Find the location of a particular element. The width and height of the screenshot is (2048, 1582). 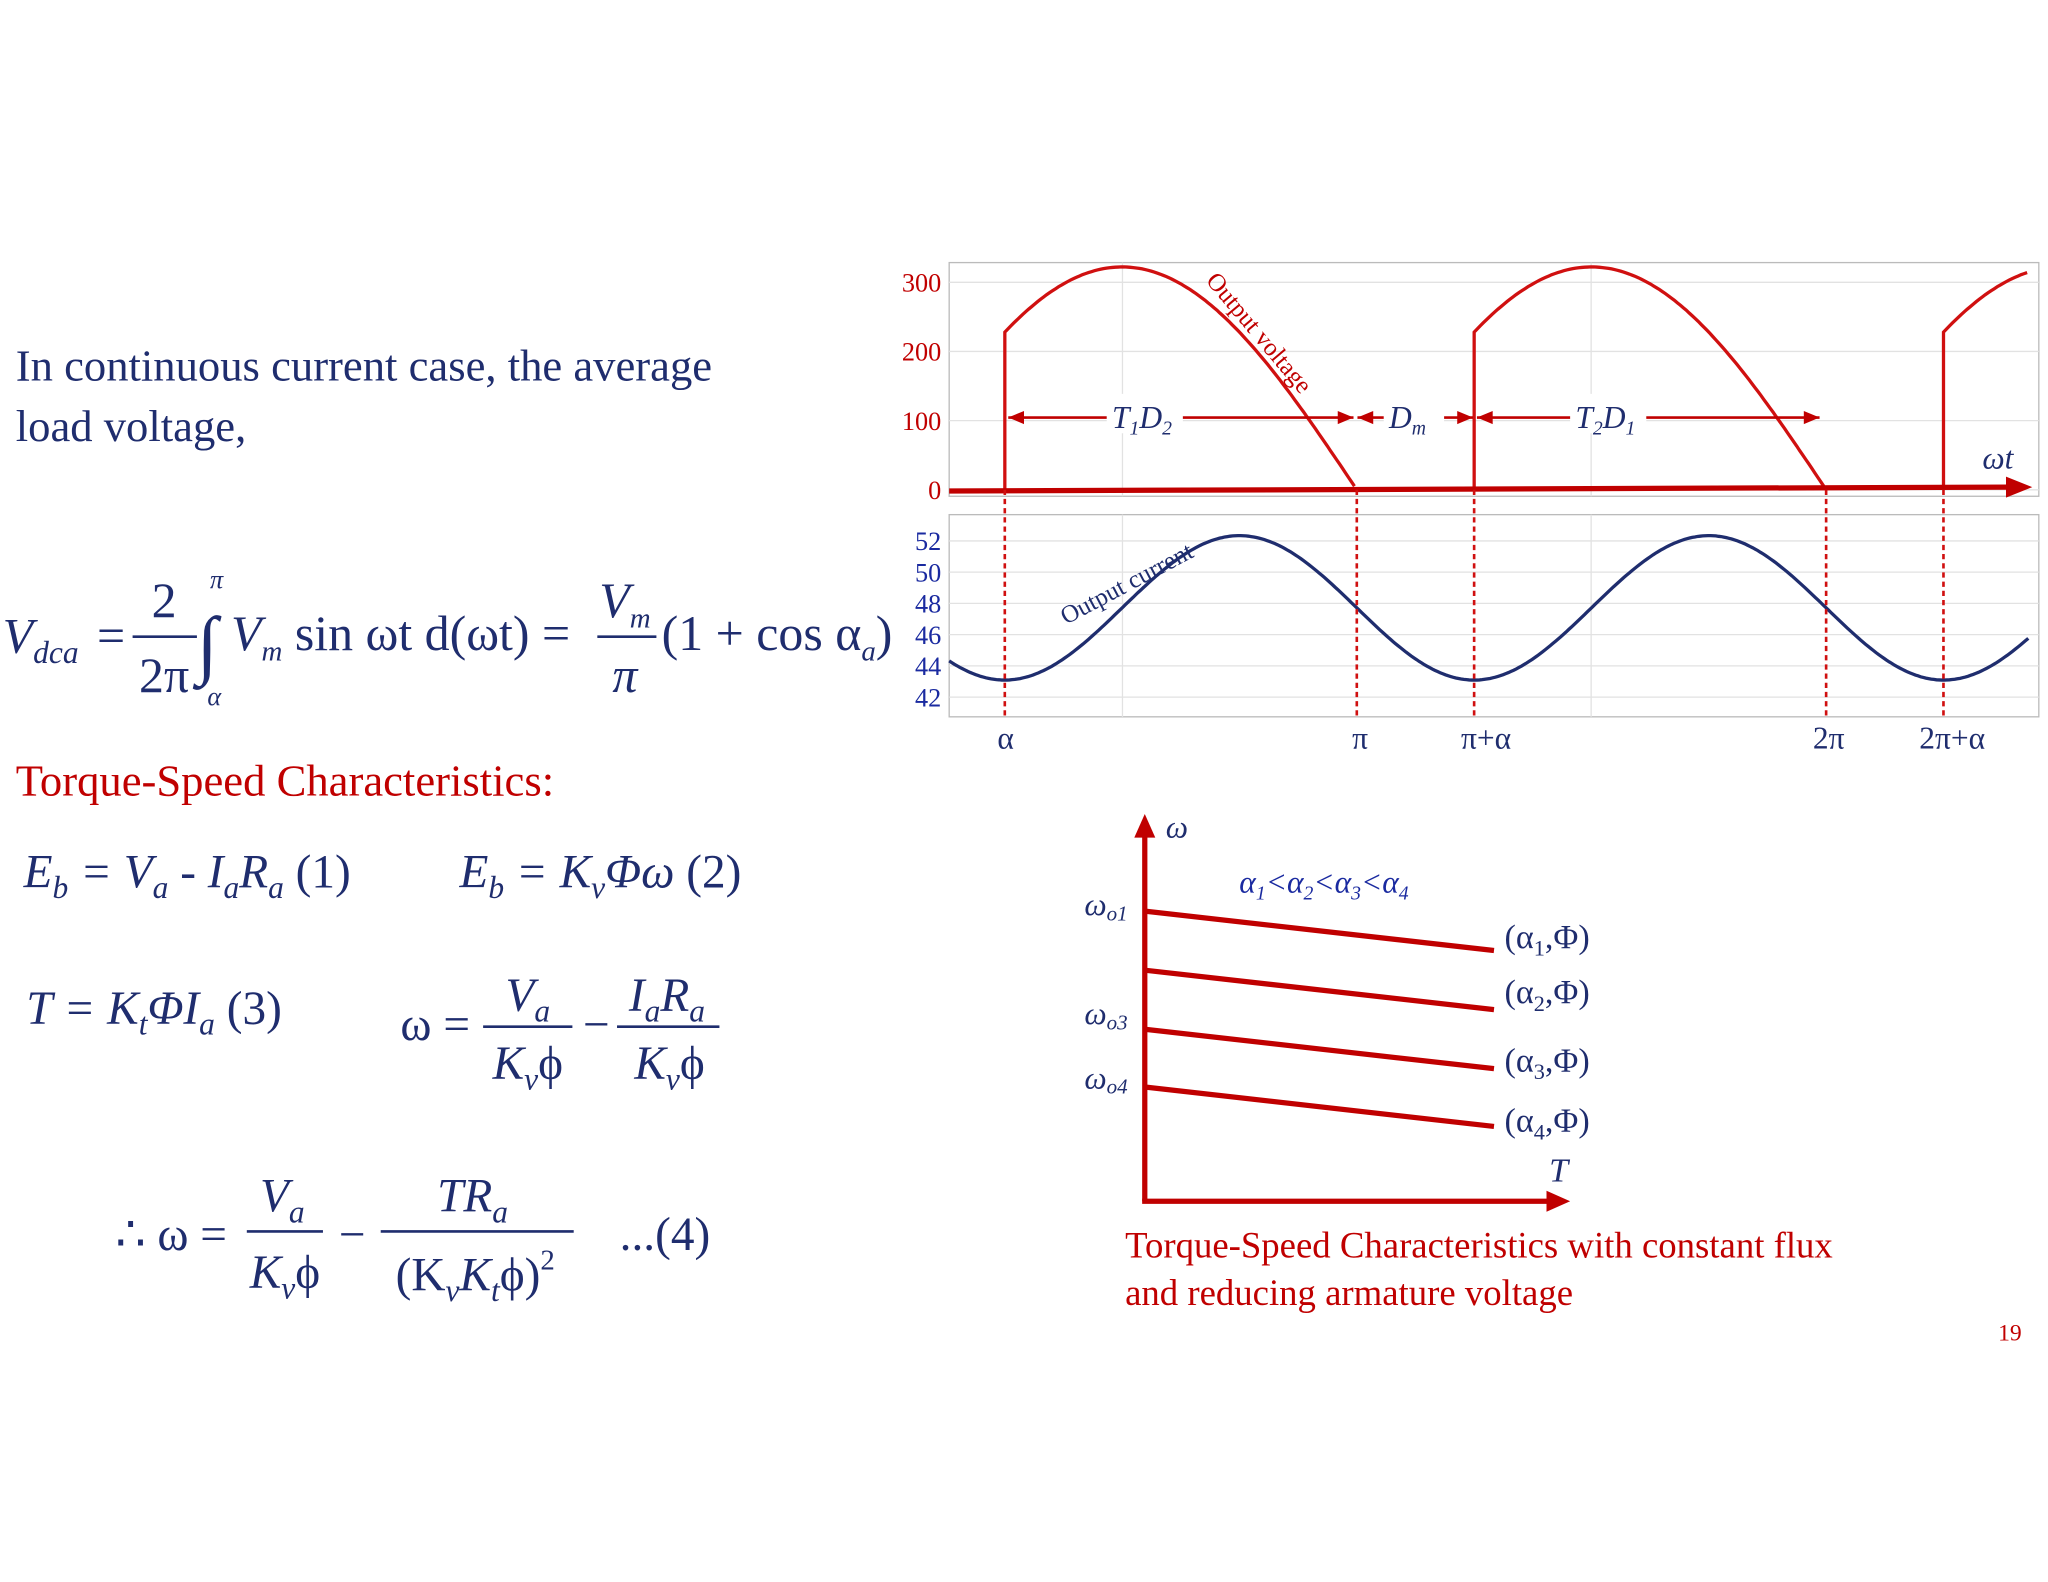

equation-2-part: (2) is located at coordinates (707, 872).